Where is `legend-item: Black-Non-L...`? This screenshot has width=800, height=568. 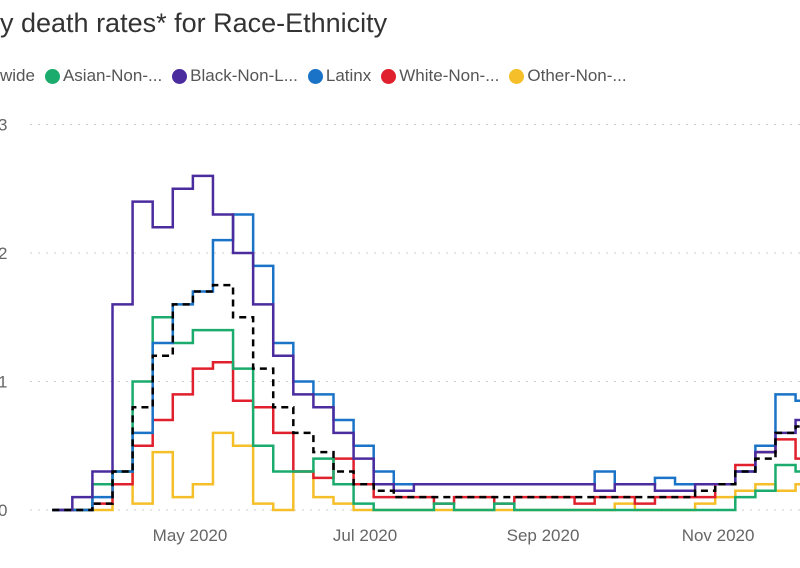
legend-item: Black-Non-L... is located at coordinates (235, 76).